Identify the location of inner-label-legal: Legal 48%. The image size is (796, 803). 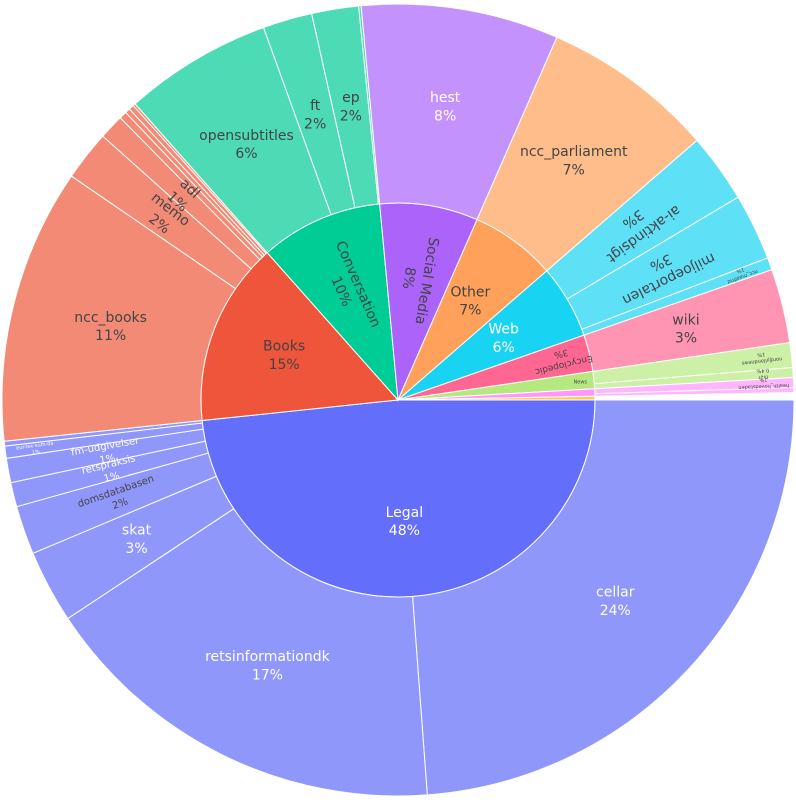
(405, 522).